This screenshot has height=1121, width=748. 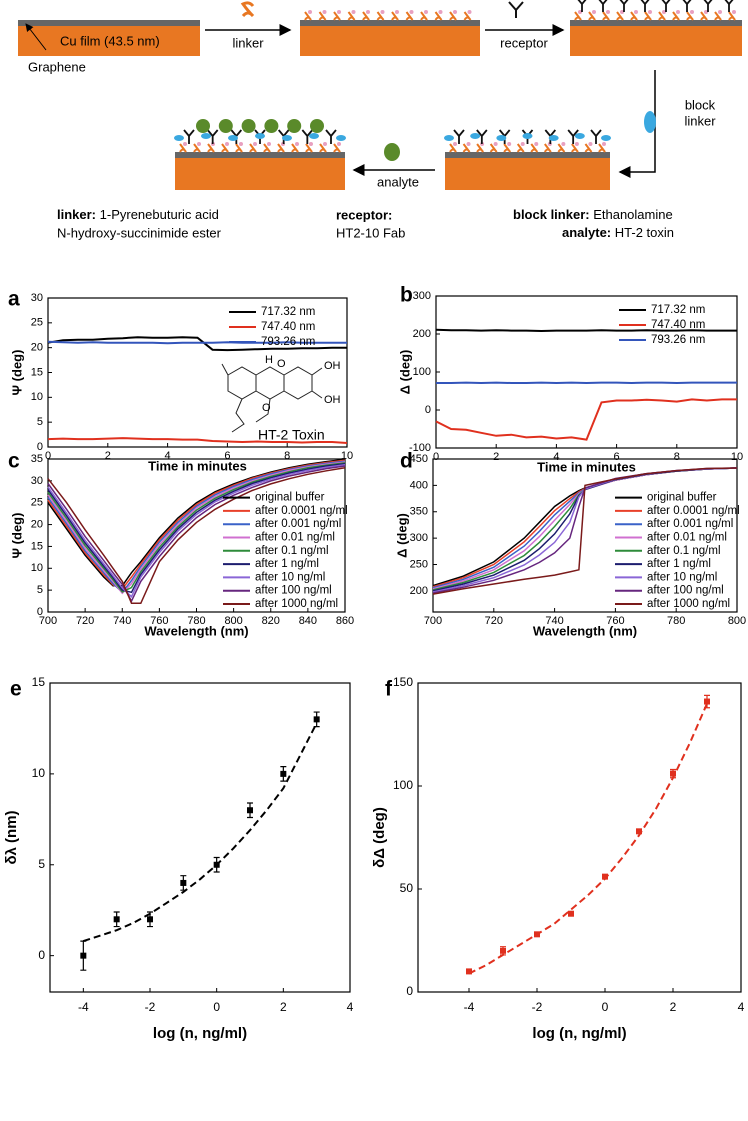 I want to click on legend-label: 717.32 nm, so click(x=678, y=310).